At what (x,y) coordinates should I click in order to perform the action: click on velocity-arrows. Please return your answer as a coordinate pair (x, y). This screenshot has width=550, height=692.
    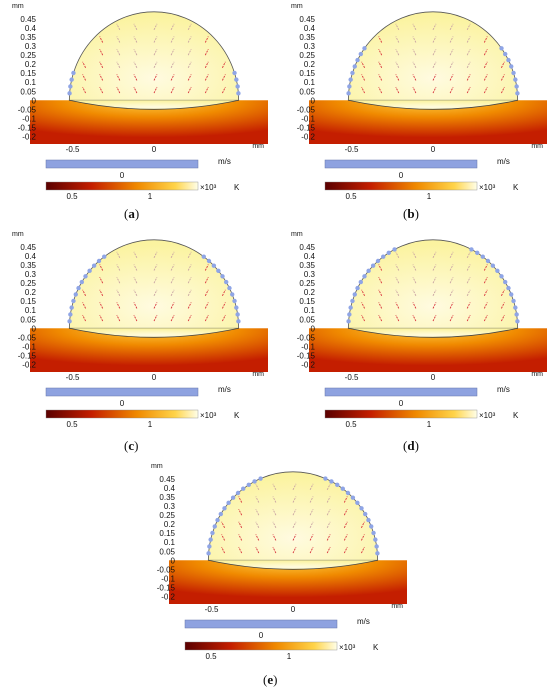
    Looking at the image, I should click on (433, 286).